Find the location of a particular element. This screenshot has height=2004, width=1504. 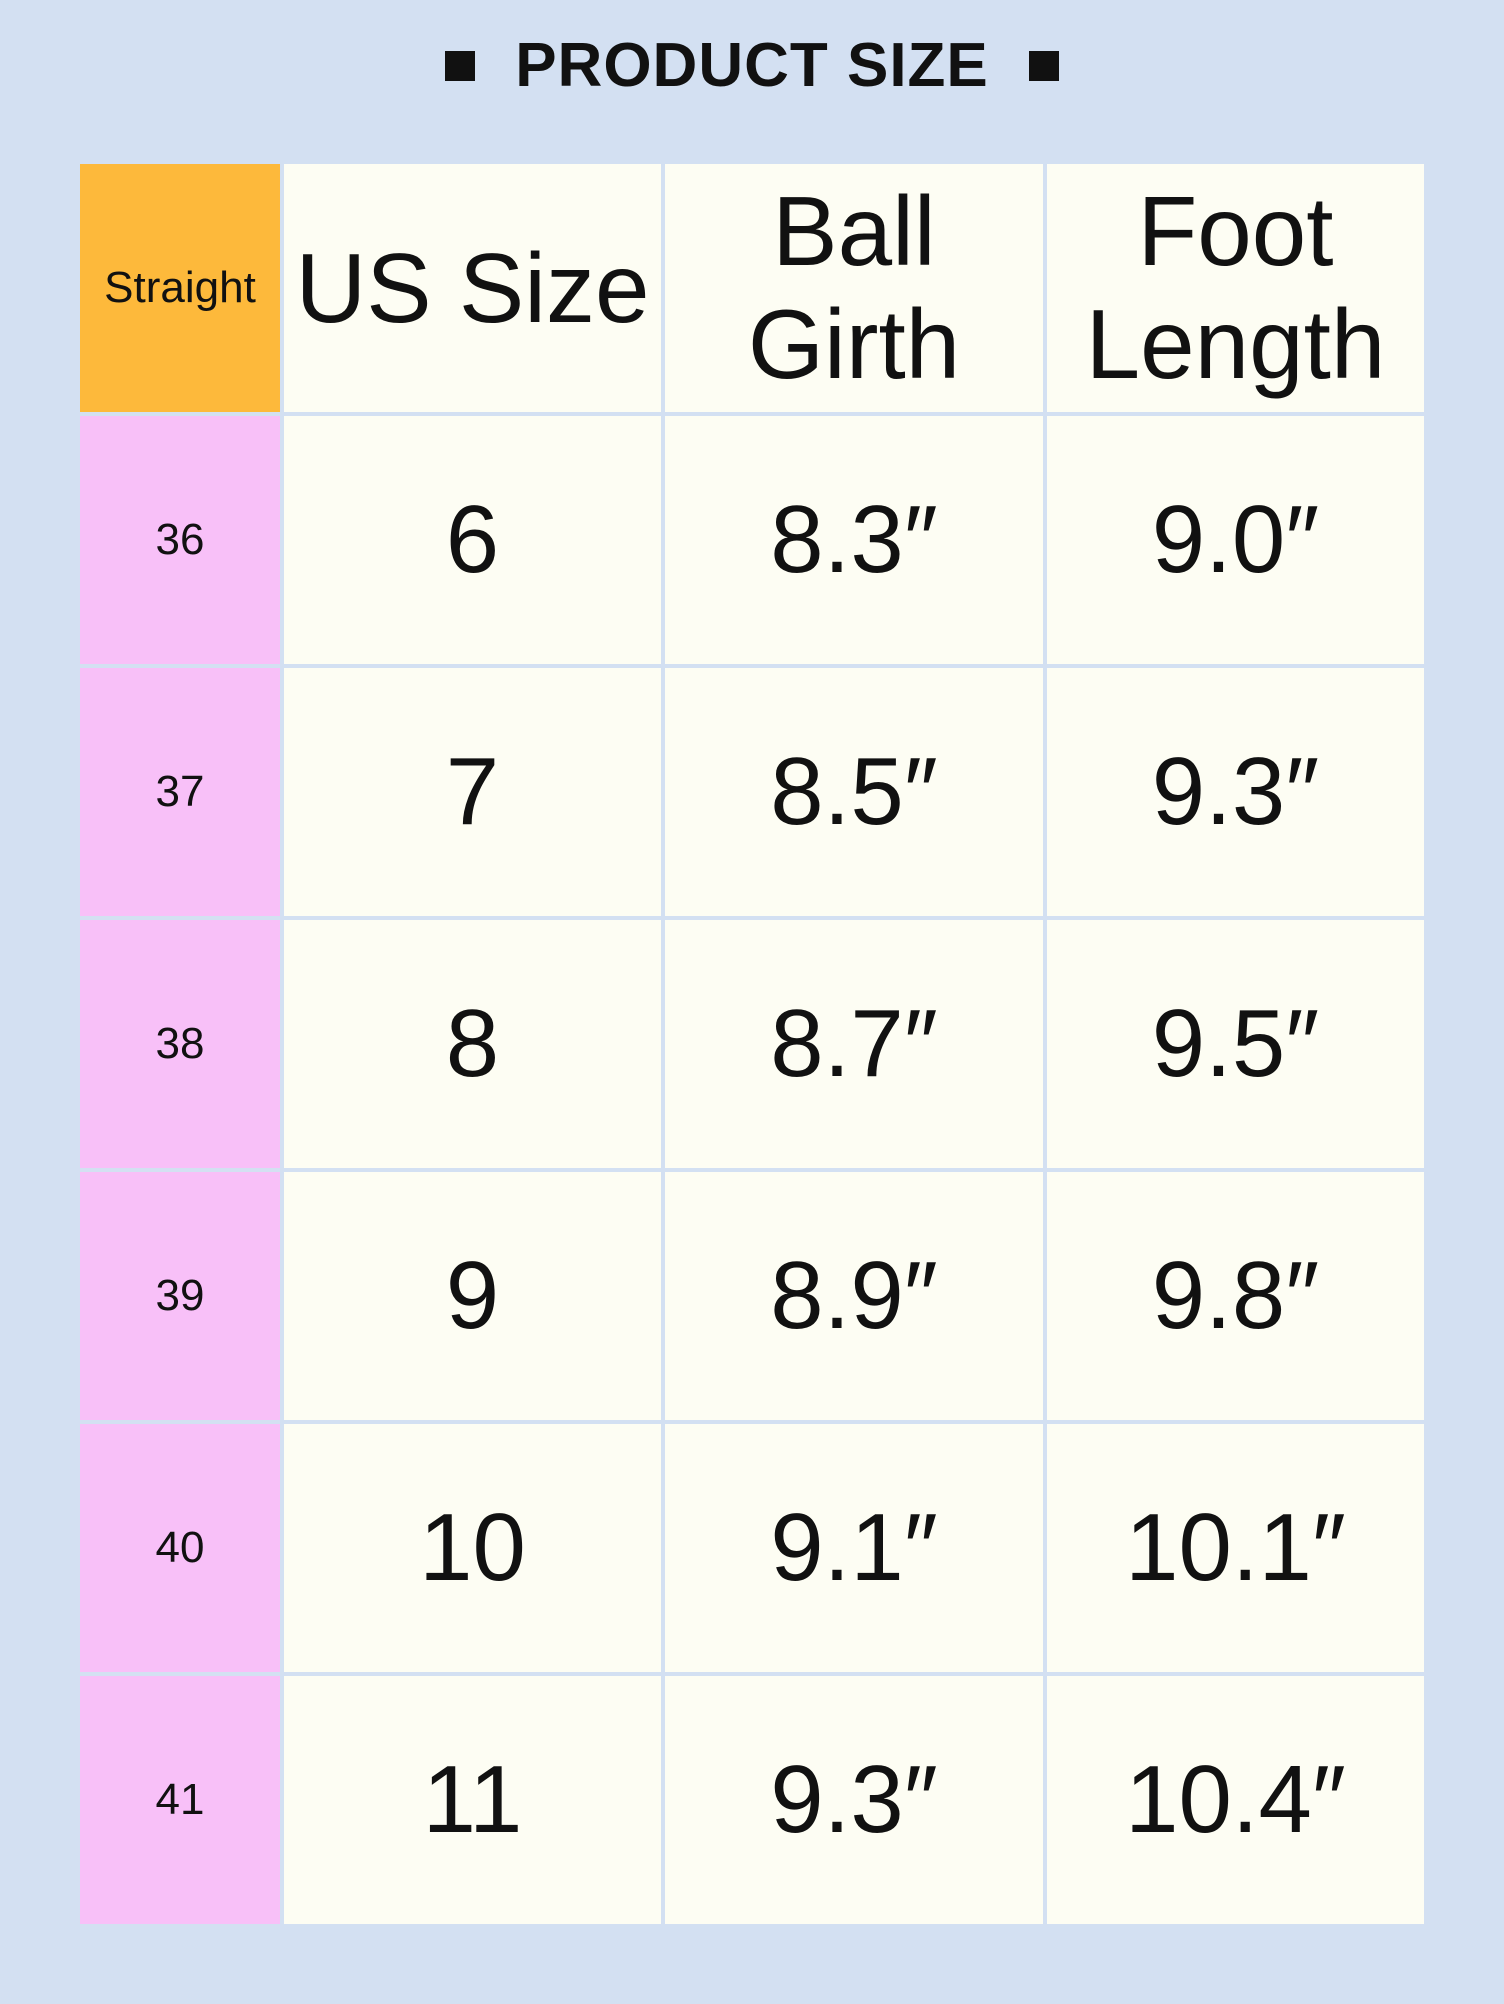

us-size-cell: 8 is located at coordinates (472, 1044).